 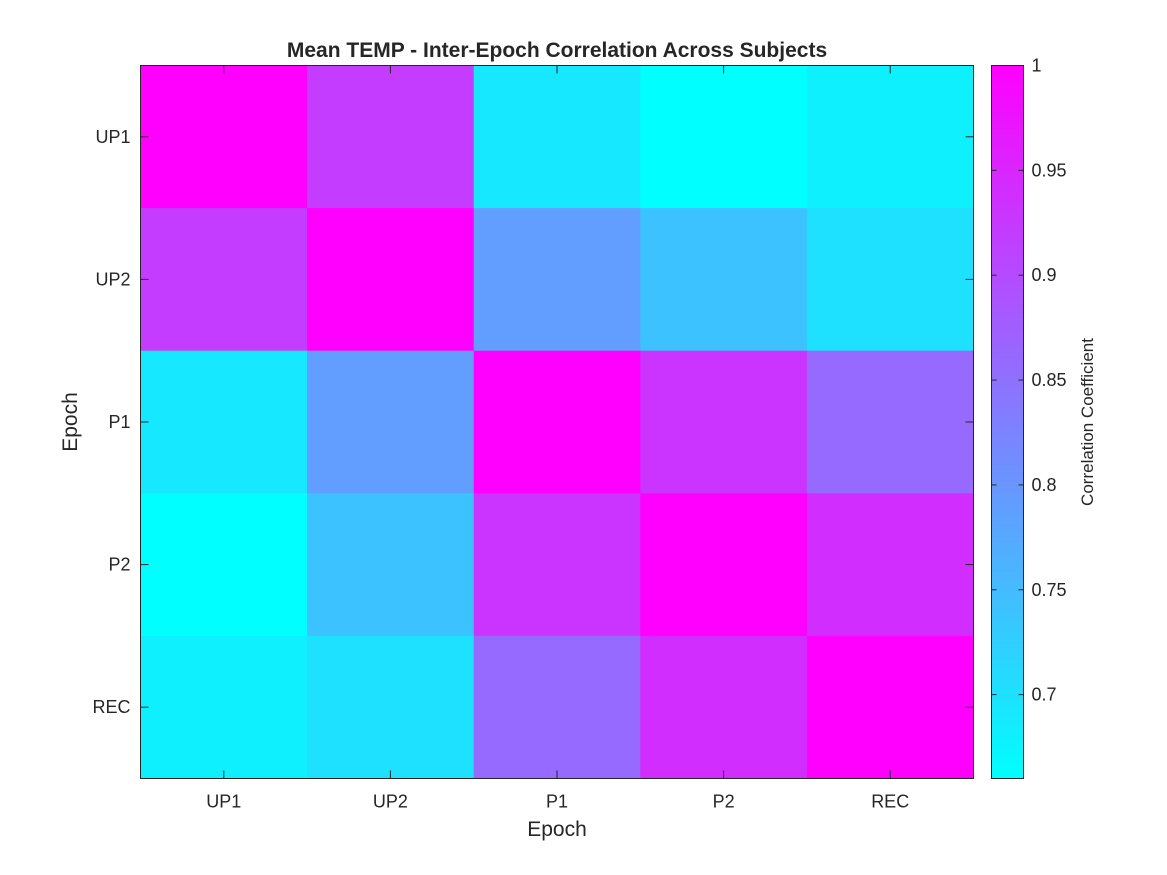 I want to click on heatmap-cell-p2-rec, so click(x=890, y=565).